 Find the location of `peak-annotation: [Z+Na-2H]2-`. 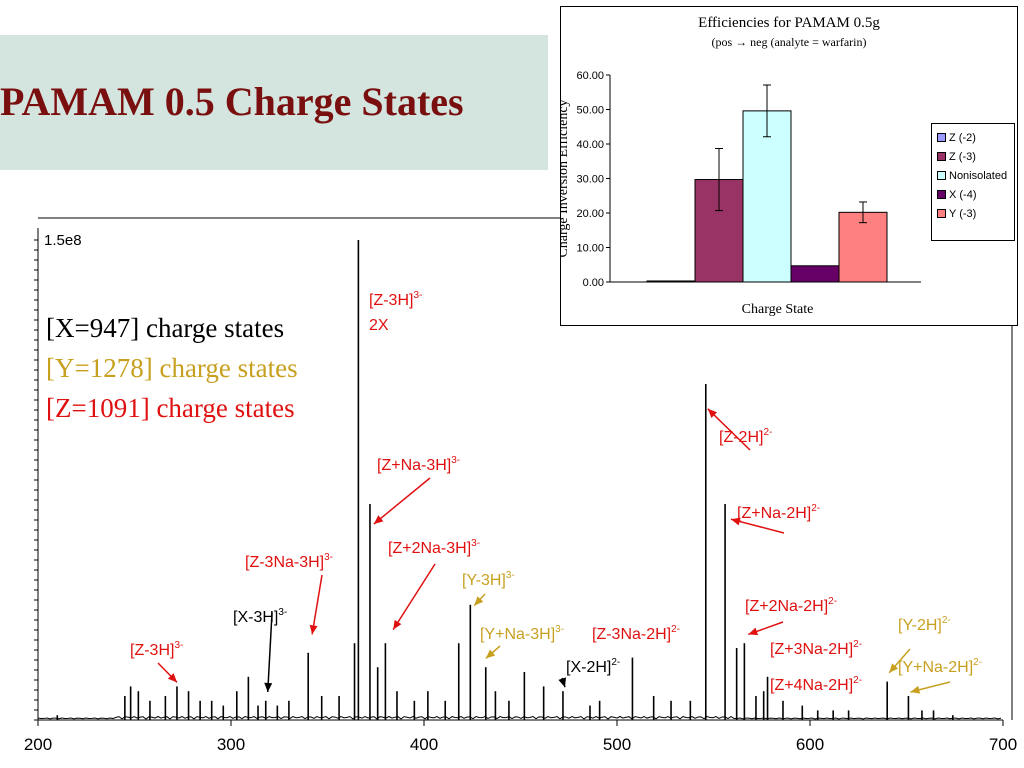

peak-annotation: [Z+Na-2H]2- is located at coordinates (778, 512).